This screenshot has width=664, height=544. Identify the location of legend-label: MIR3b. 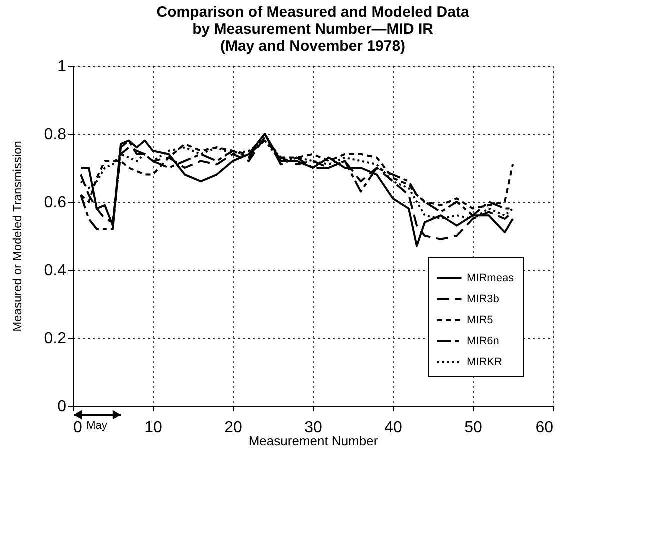
(483, 300).